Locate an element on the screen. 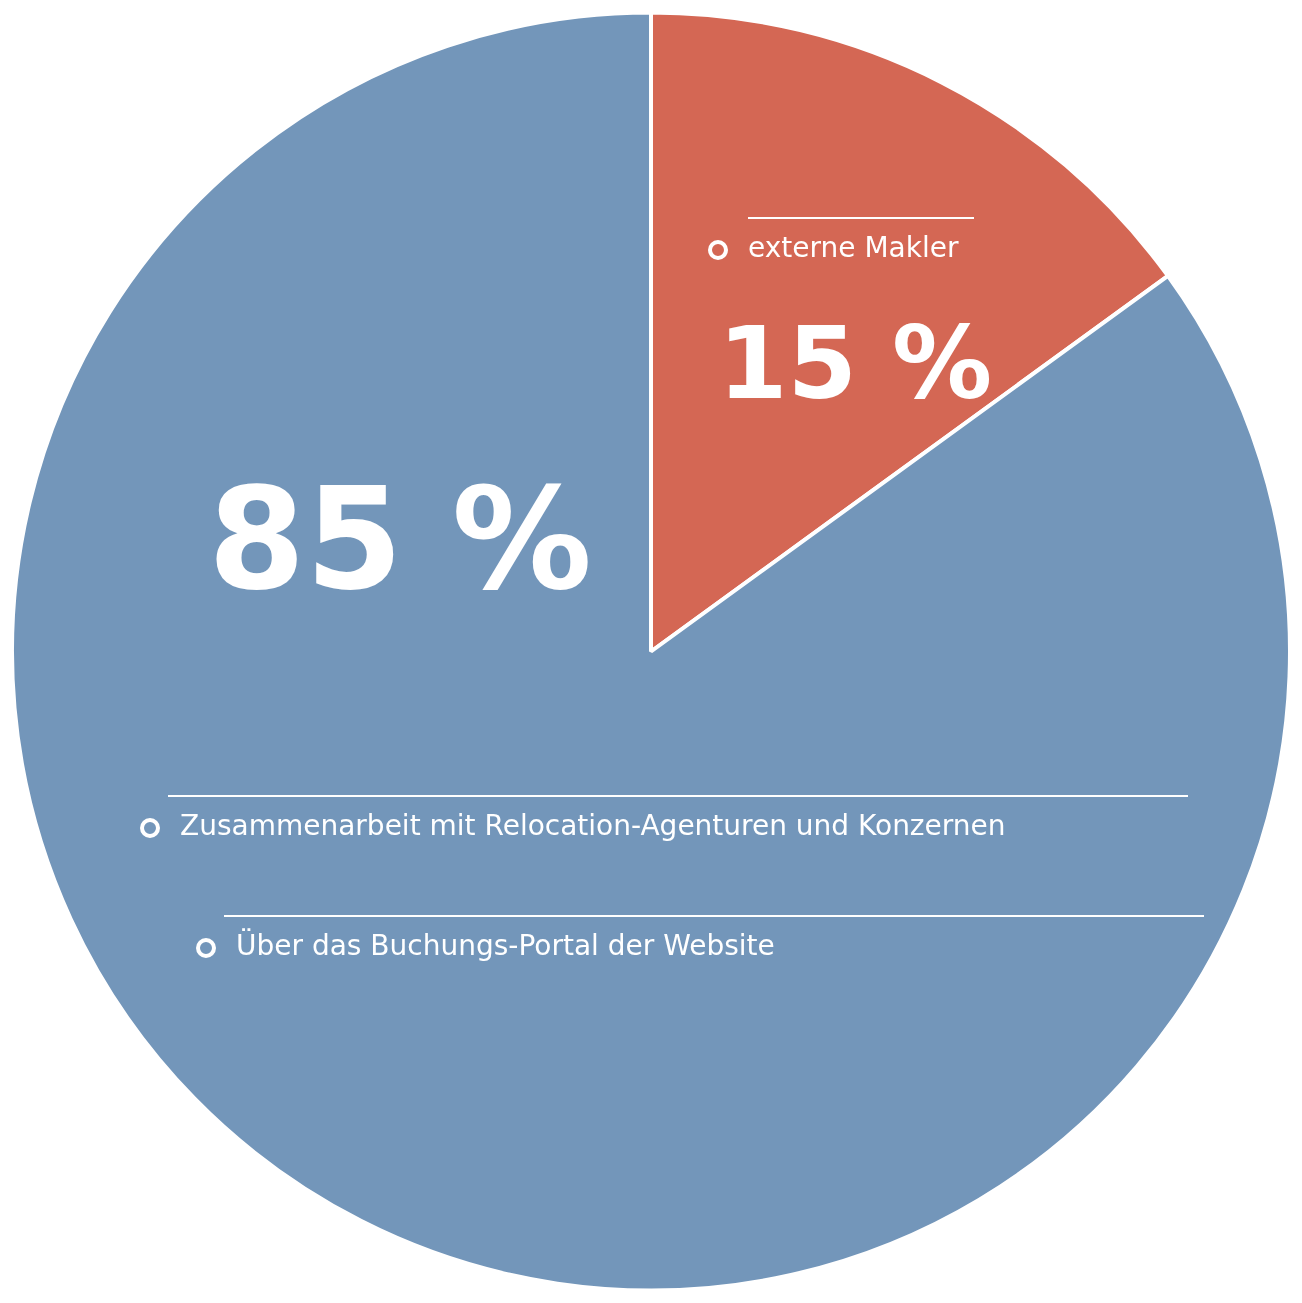 The image size is (1302, 1303). data-label: 85 % is located at coordinates (400, 540).